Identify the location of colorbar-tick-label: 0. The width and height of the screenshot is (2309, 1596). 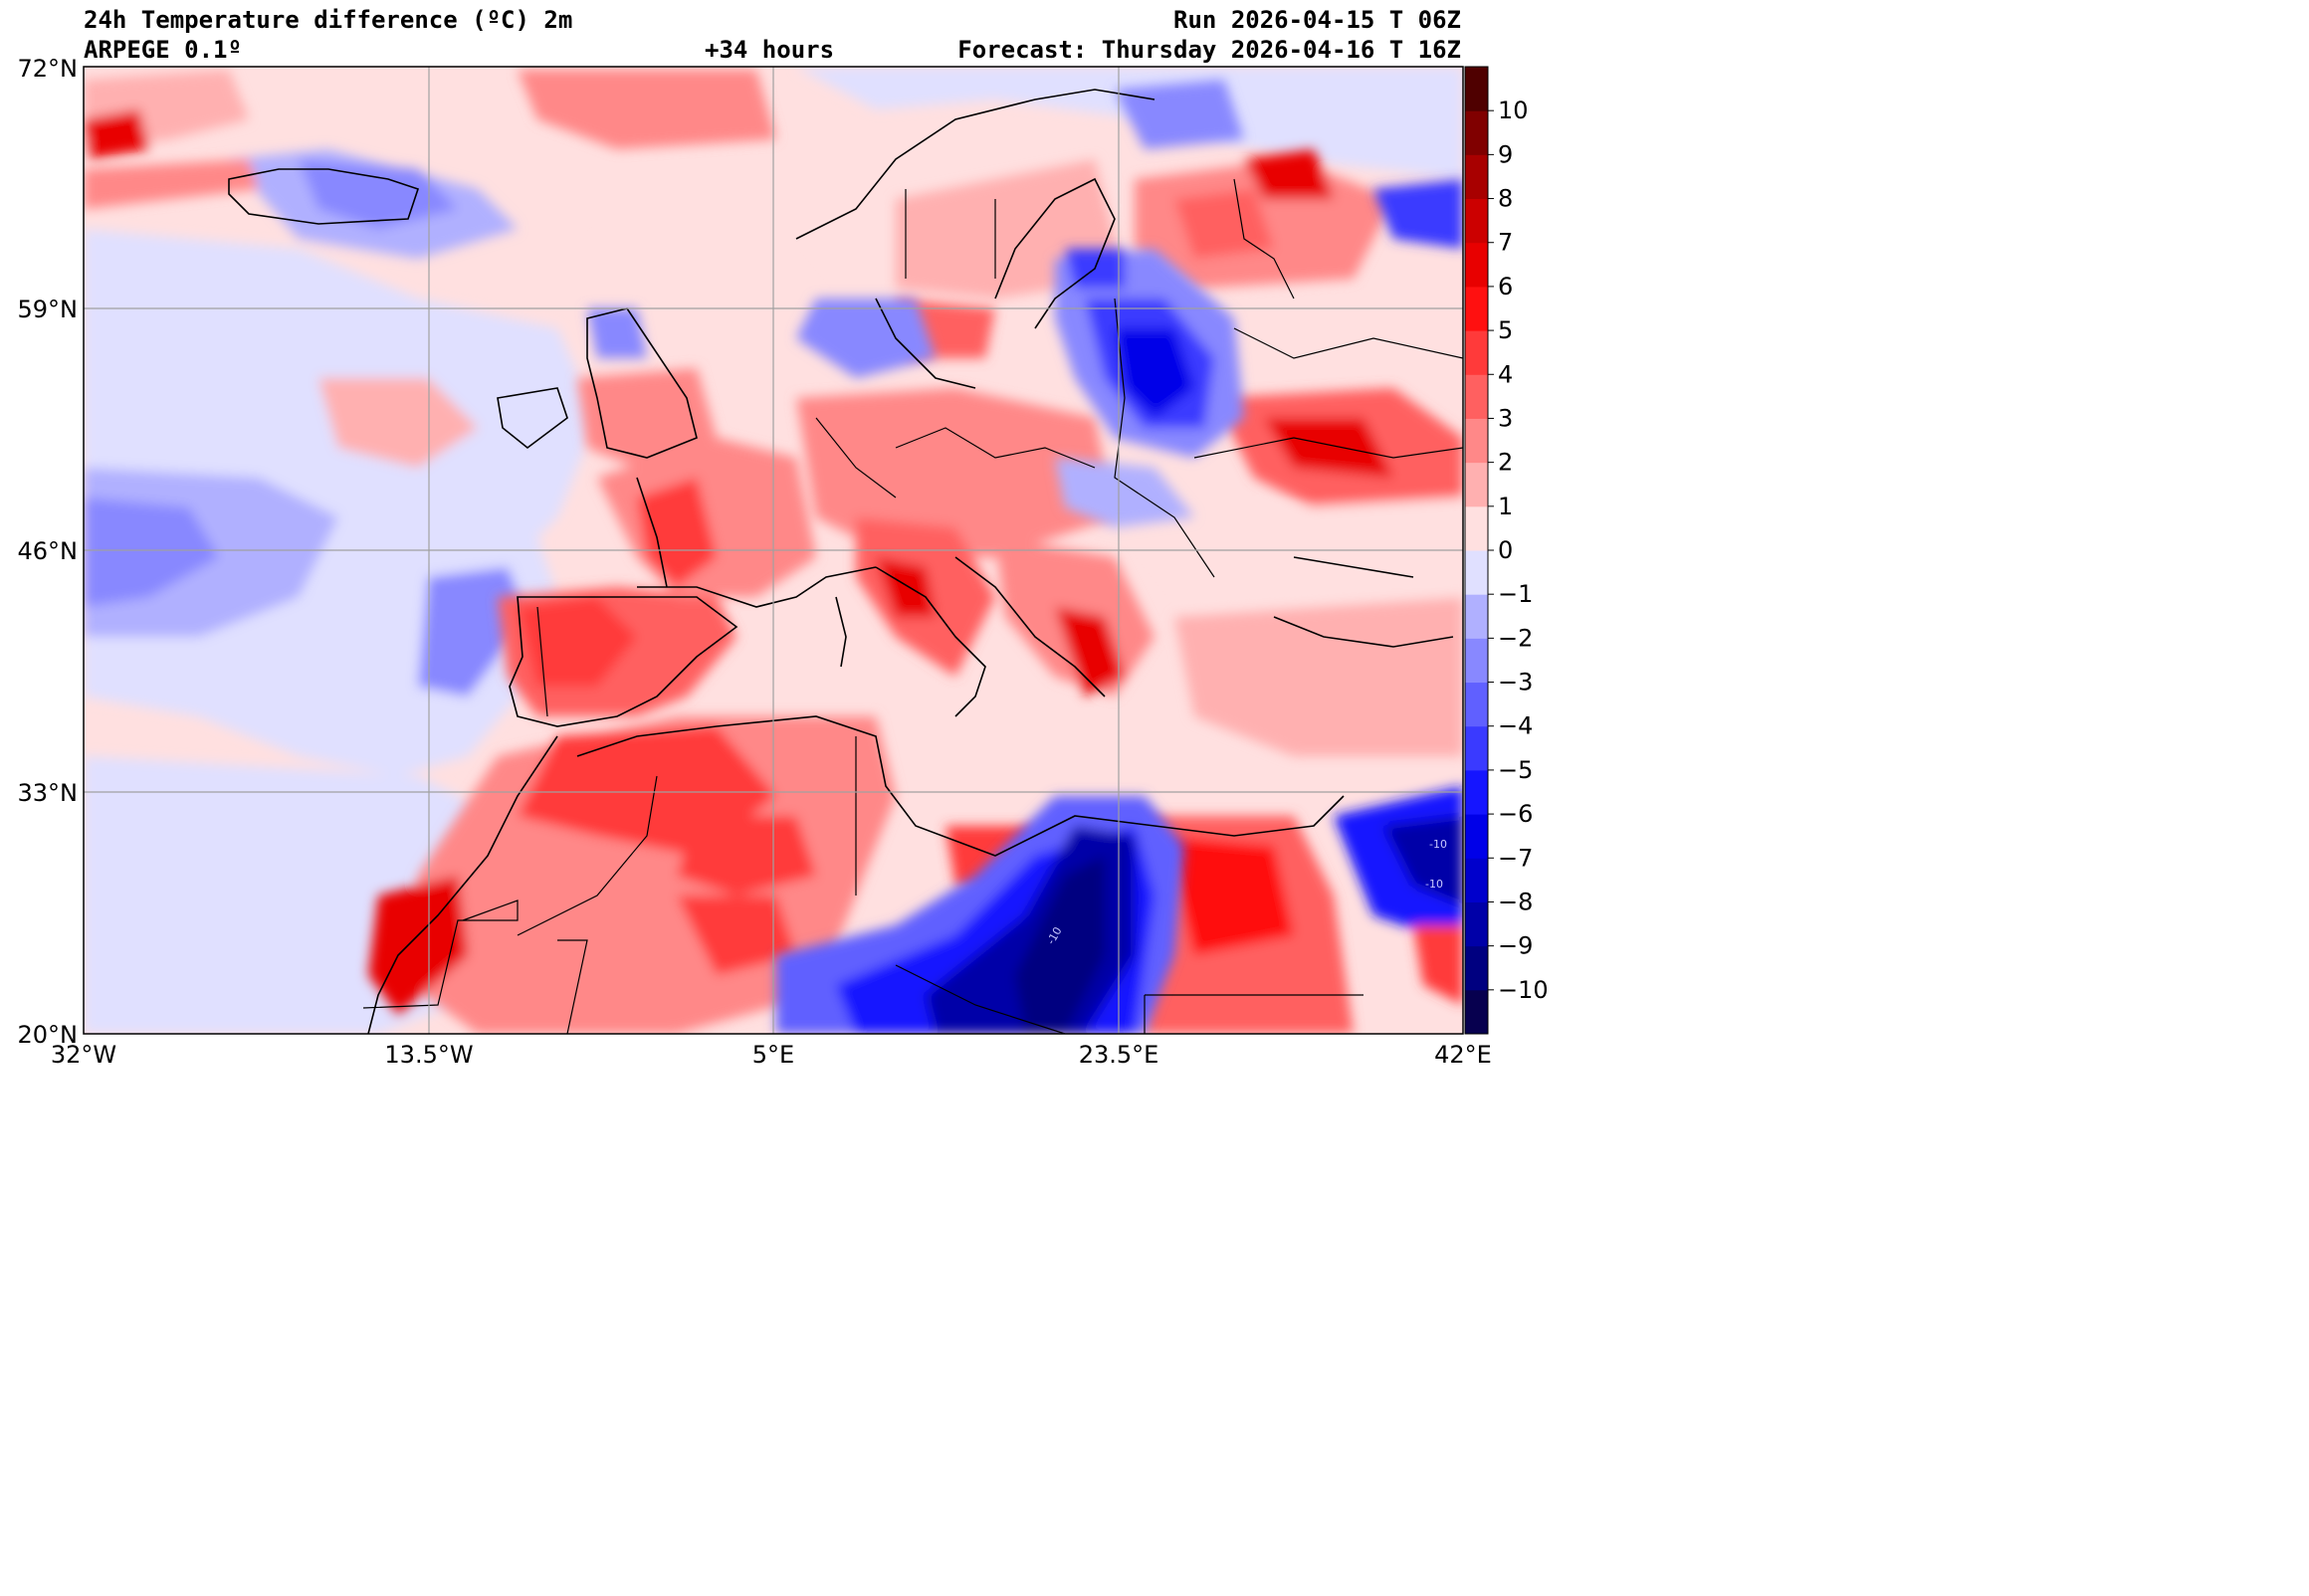
(1505, 550).